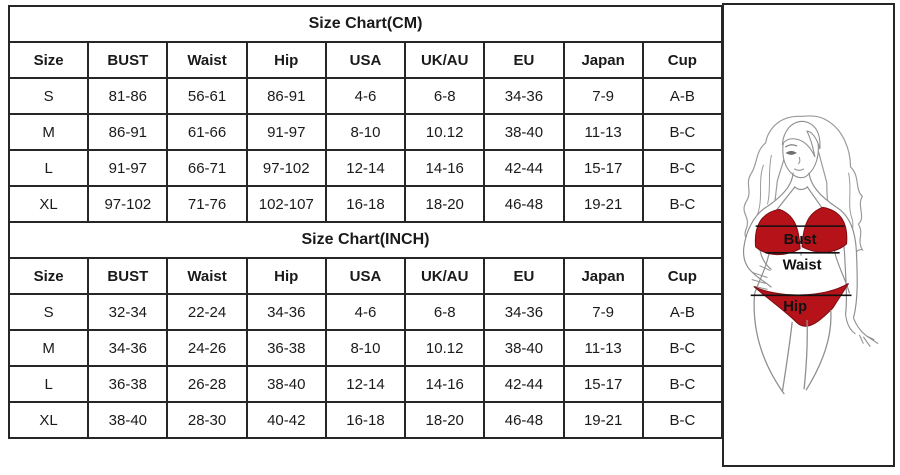  I want to click on table-title-row: Size Chart(CM), so click(365, 24).